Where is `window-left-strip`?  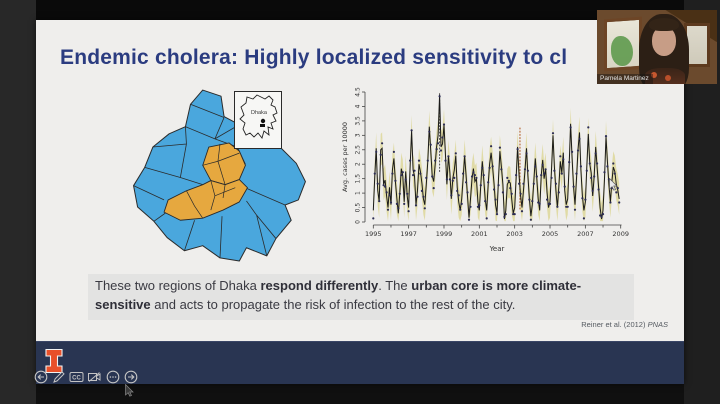 window-left-strip is located at coordinates (18, 202).